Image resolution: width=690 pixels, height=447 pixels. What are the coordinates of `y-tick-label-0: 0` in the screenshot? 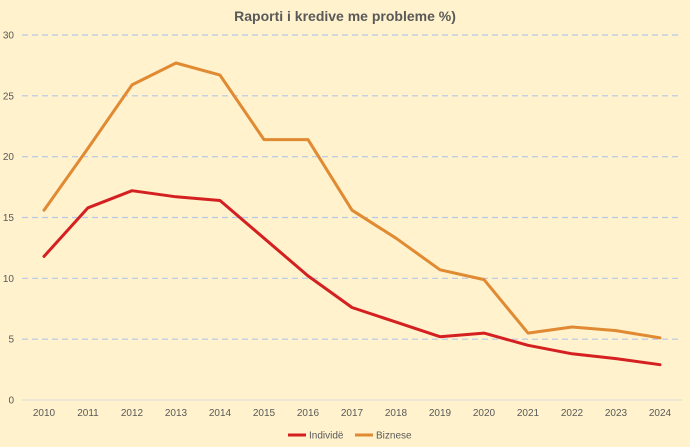 It's located at (11, 401).